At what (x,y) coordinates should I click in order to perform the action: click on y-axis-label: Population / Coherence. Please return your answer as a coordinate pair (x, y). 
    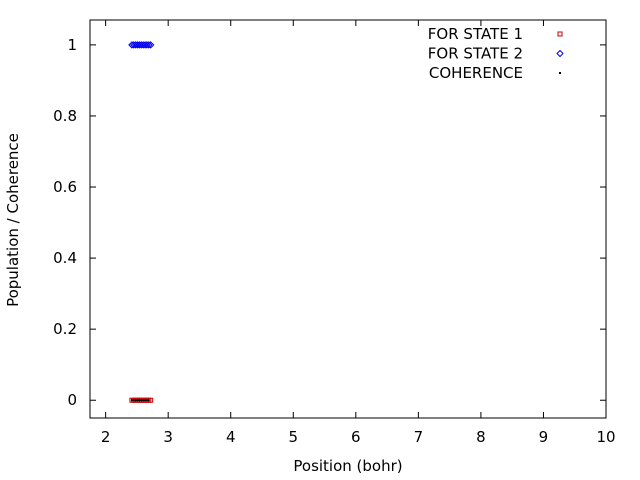
    Looking at the image, I should click on (13, 220).